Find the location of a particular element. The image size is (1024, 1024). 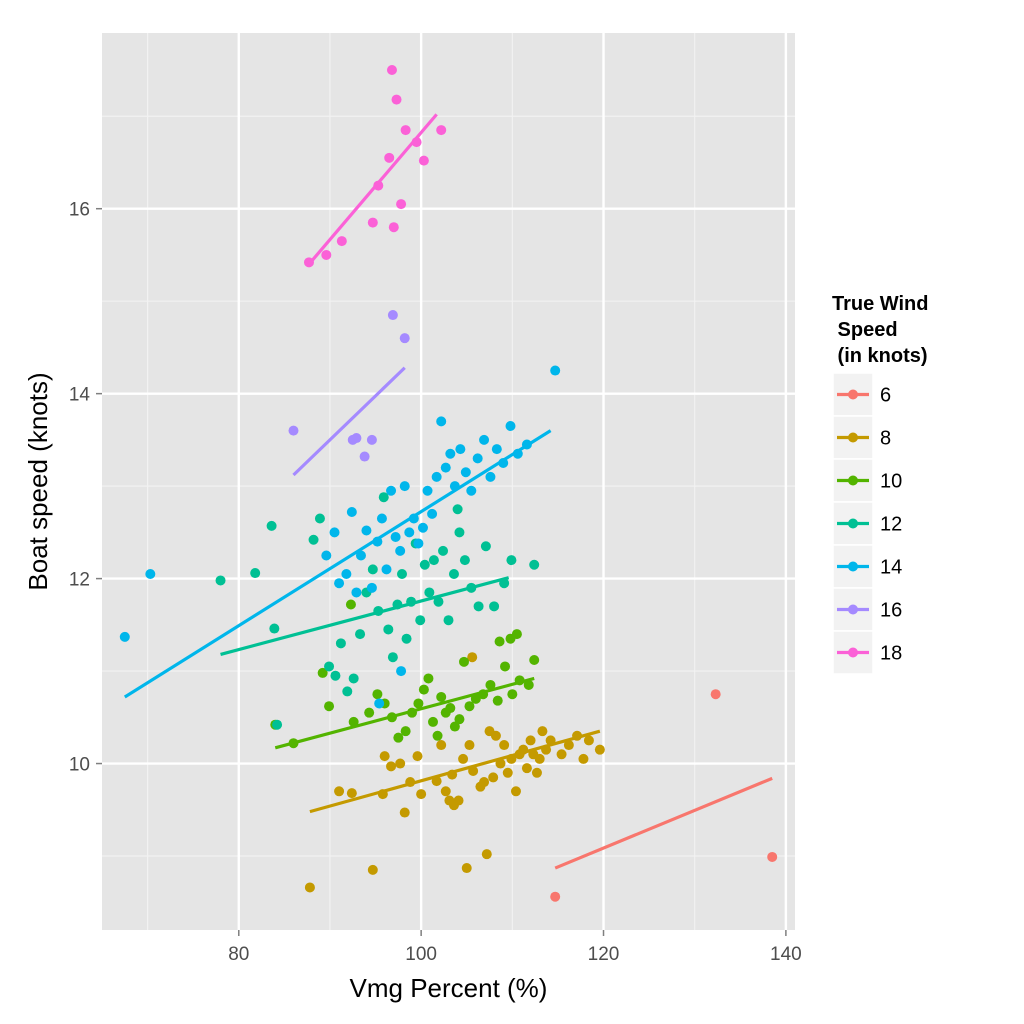

legend-title-line-2: Speed is located at coordinates (865, 330).